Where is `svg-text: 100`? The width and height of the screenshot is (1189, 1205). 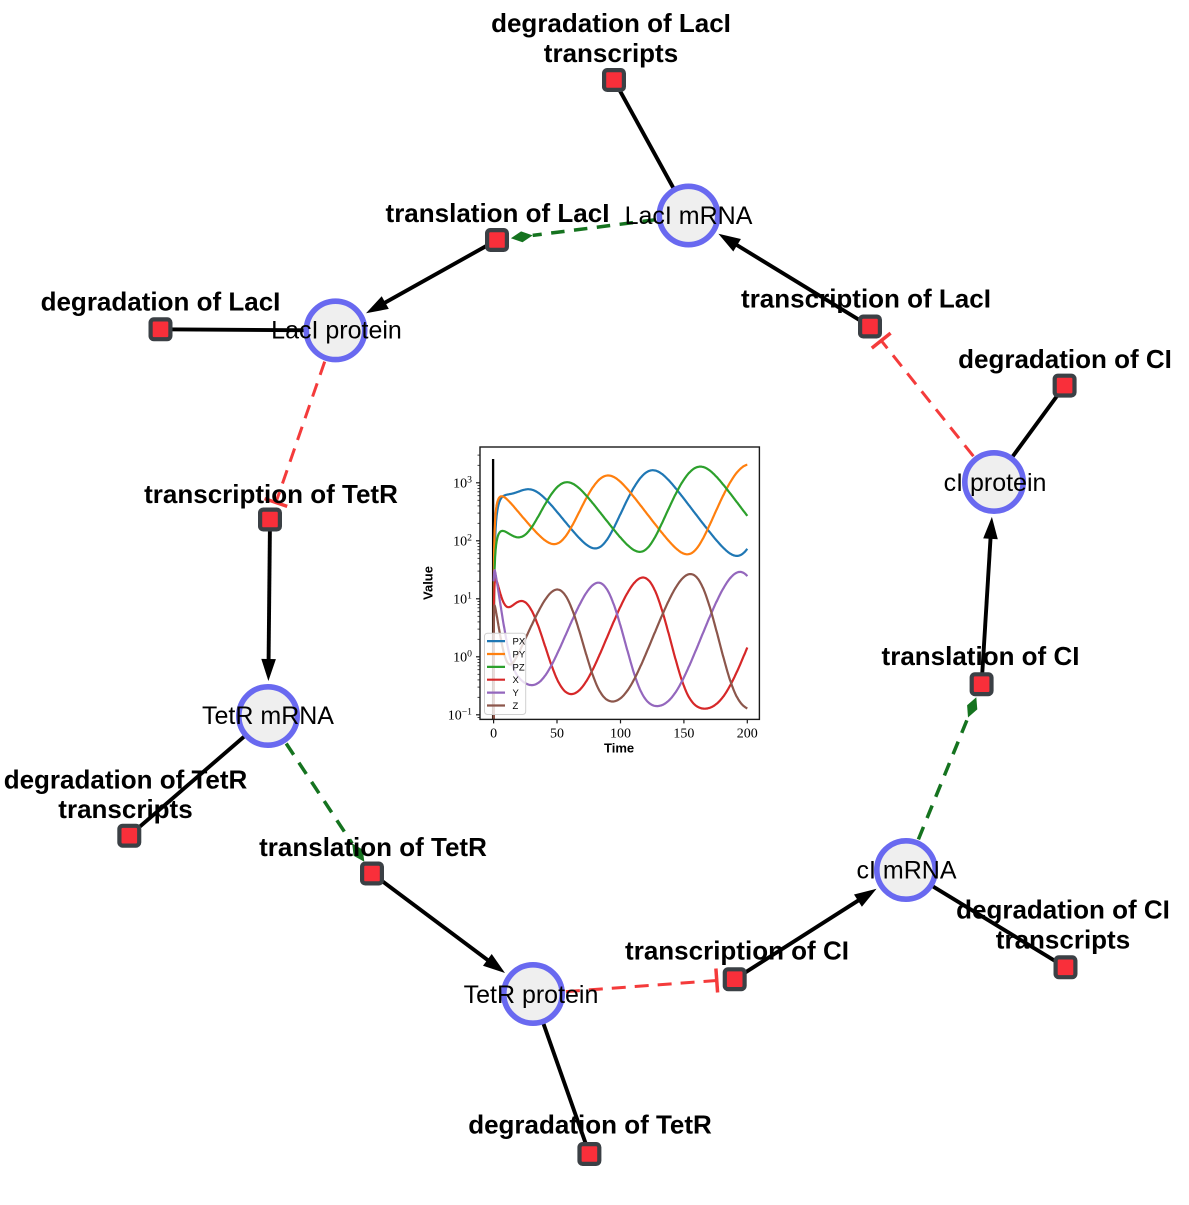 svg-text: 100 is located at coordinates (620, 733).